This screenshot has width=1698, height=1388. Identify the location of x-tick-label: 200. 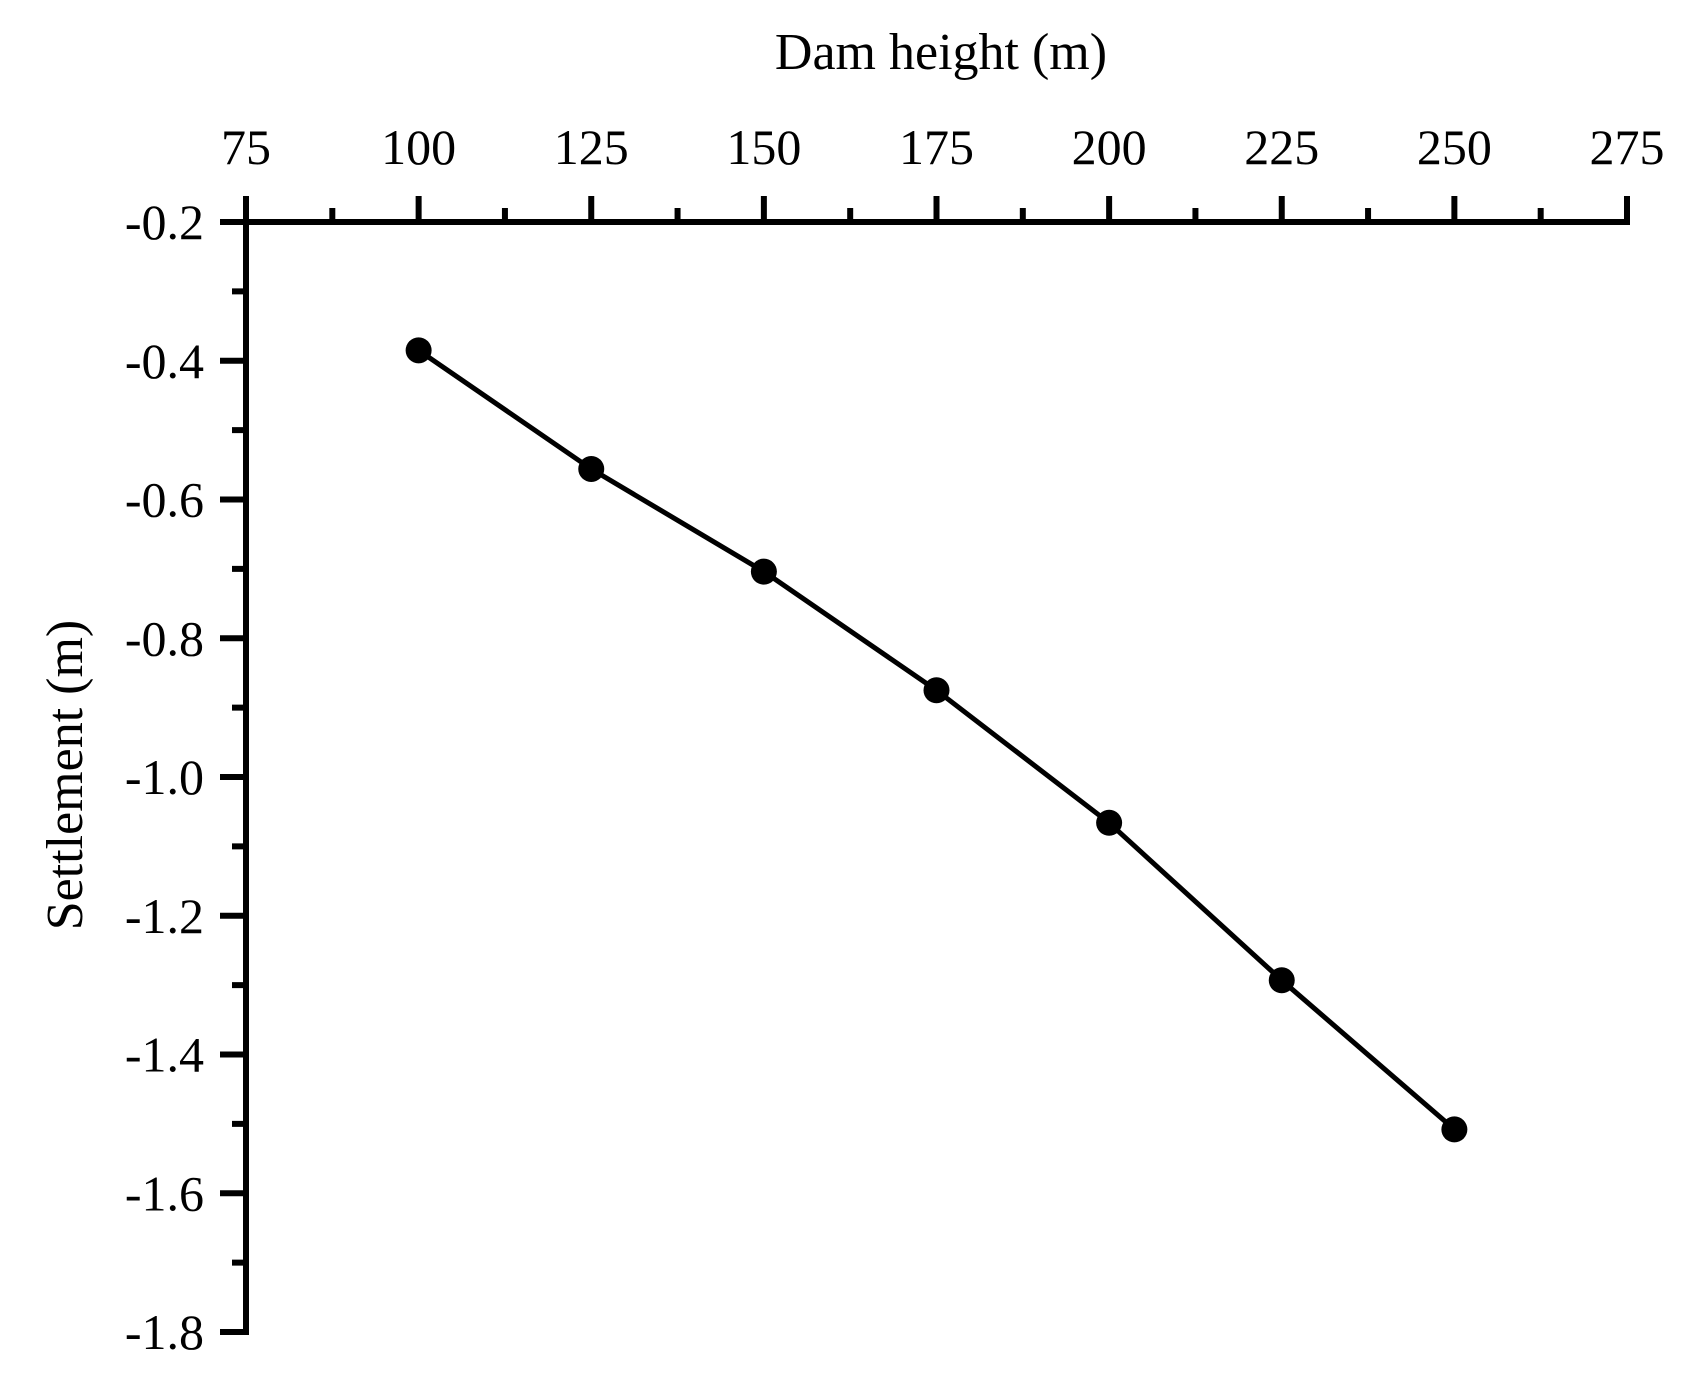
(1109, 147).